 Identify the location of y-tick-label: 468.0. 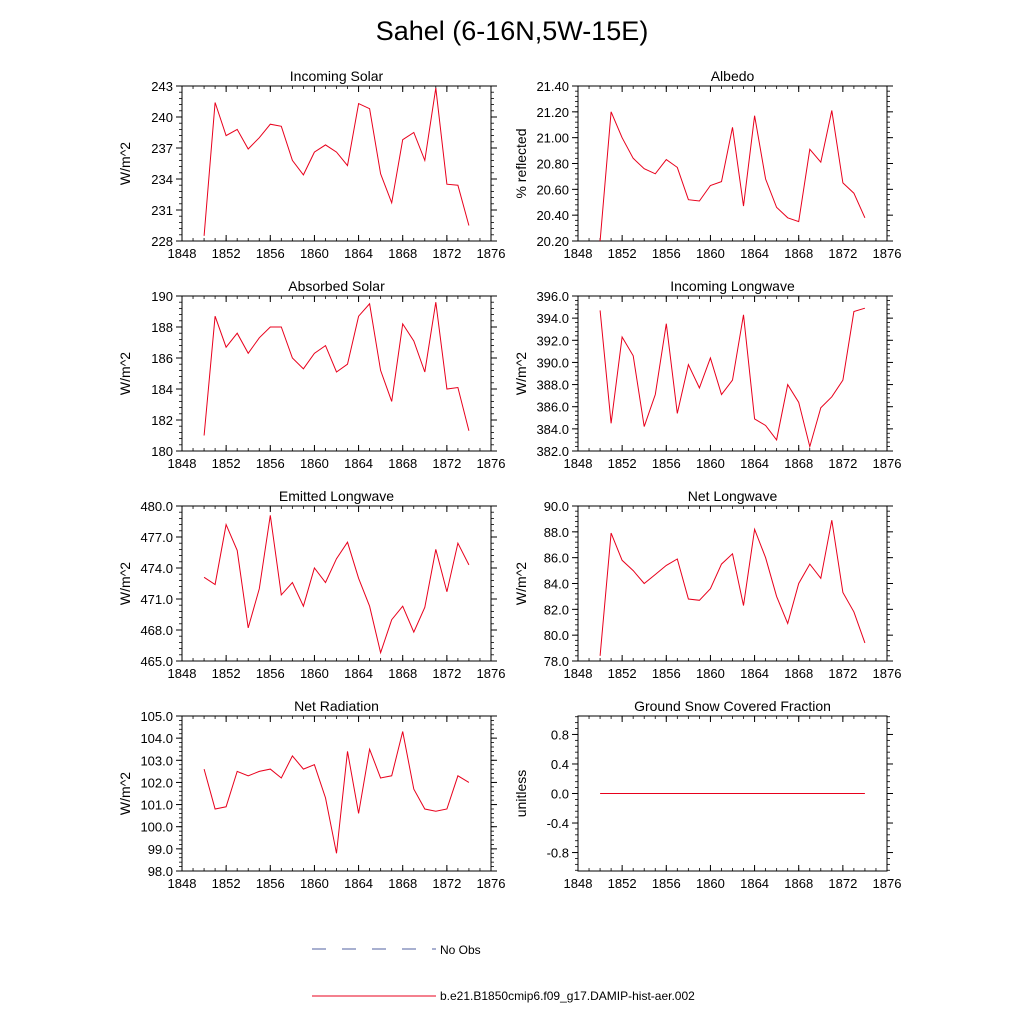
(156, 630).